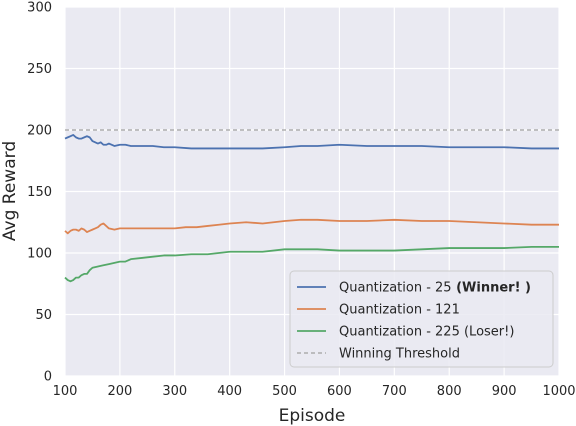 The image size is (576, 426). What do you see at coordinates (10, 191) in the screenshot?
I see `y-axis-title: Avg Reward` at bounding box center [10, 191].